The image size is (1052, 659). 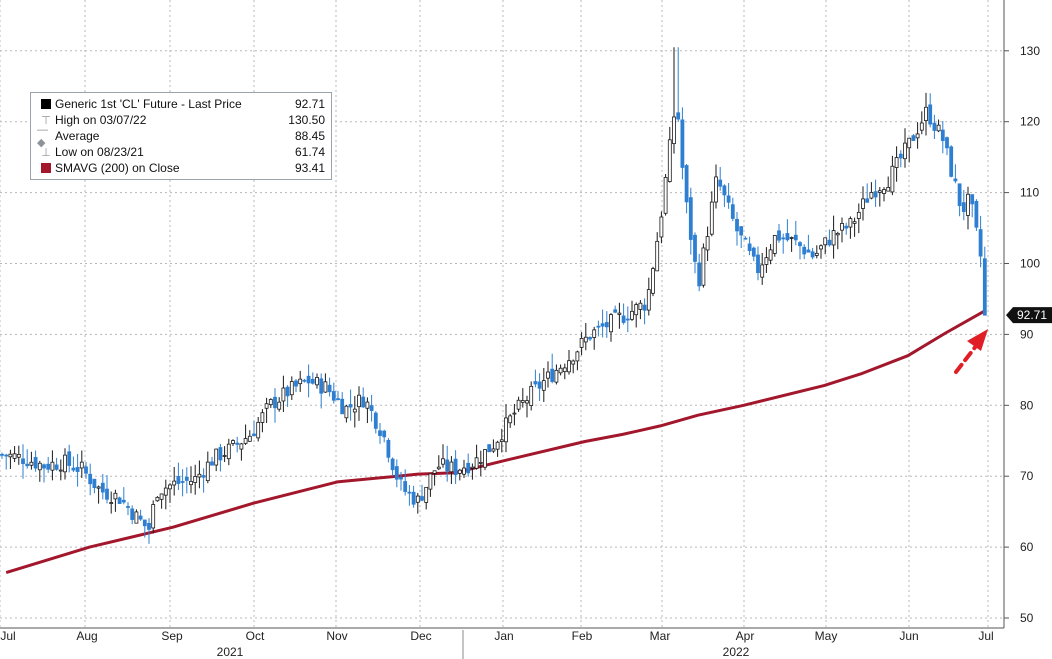 I want to click on x-month-label: May, so click(x=826, y=636).